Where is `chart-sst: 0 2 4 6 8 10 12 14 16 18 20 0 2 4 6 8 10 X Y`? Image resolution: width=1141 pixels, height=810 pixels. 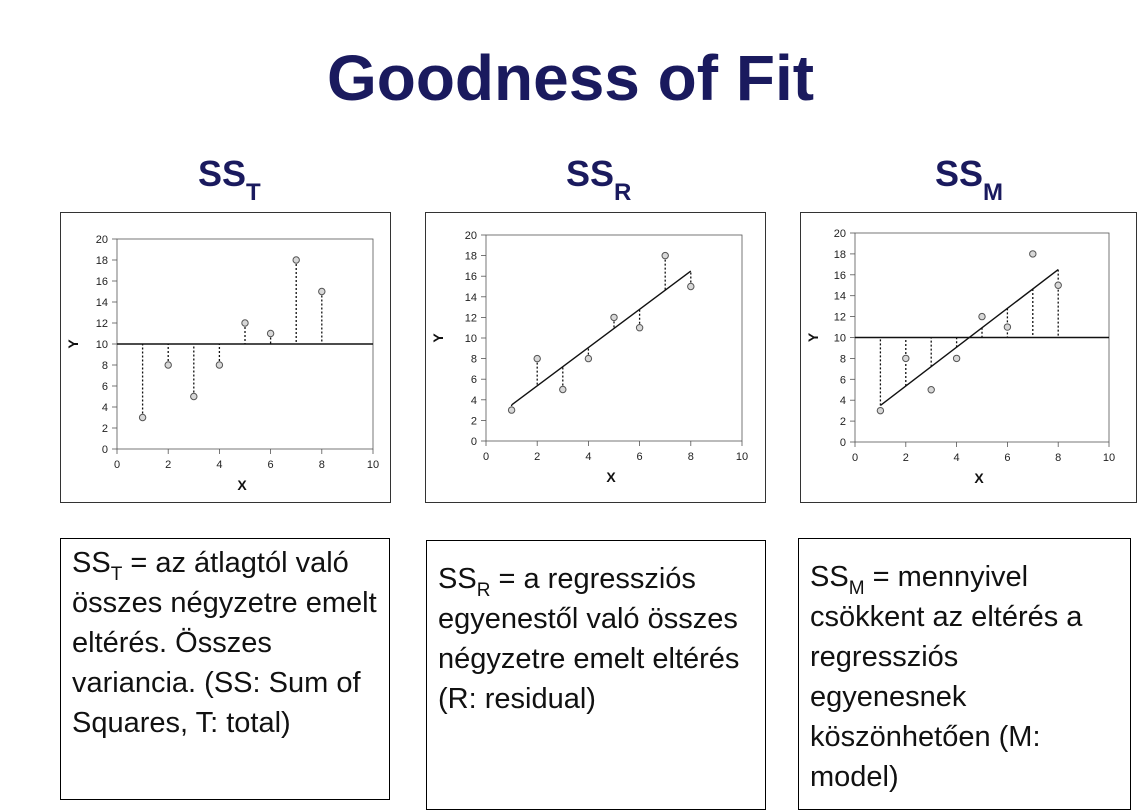
chart-sst: 0 2 4 6 8 10 12 14 16 18 20 0 2 4 6 8 10 X Y is located at coordinates (222, 363).